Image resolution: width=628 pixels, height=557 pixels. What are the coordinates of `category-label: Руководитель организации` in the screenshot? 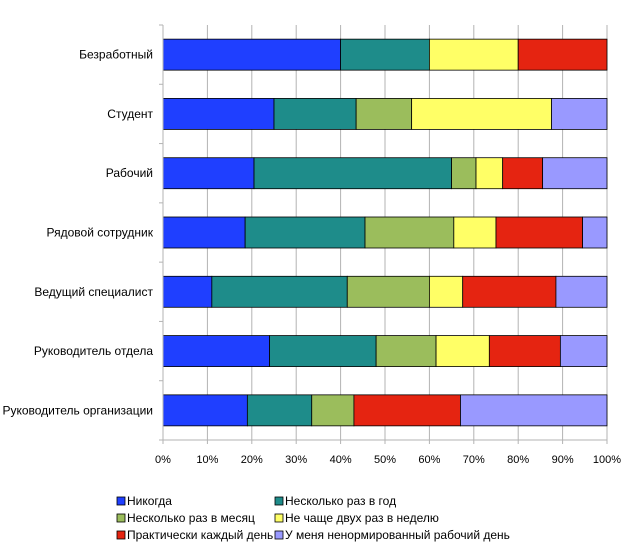 It's located at (77, 410).